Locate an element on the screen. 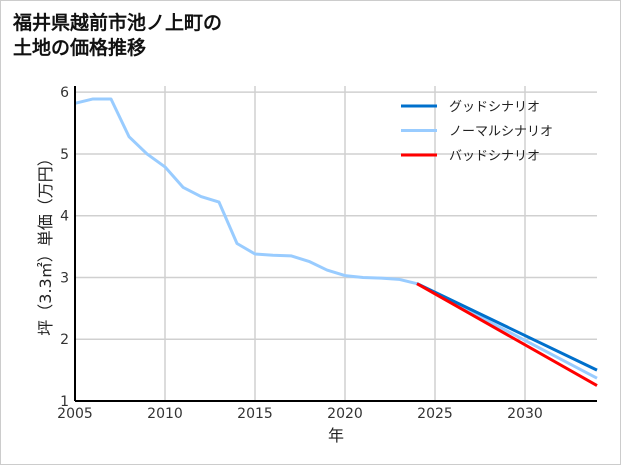  y-tick-label: 5 is located at coordinates (64, 155).